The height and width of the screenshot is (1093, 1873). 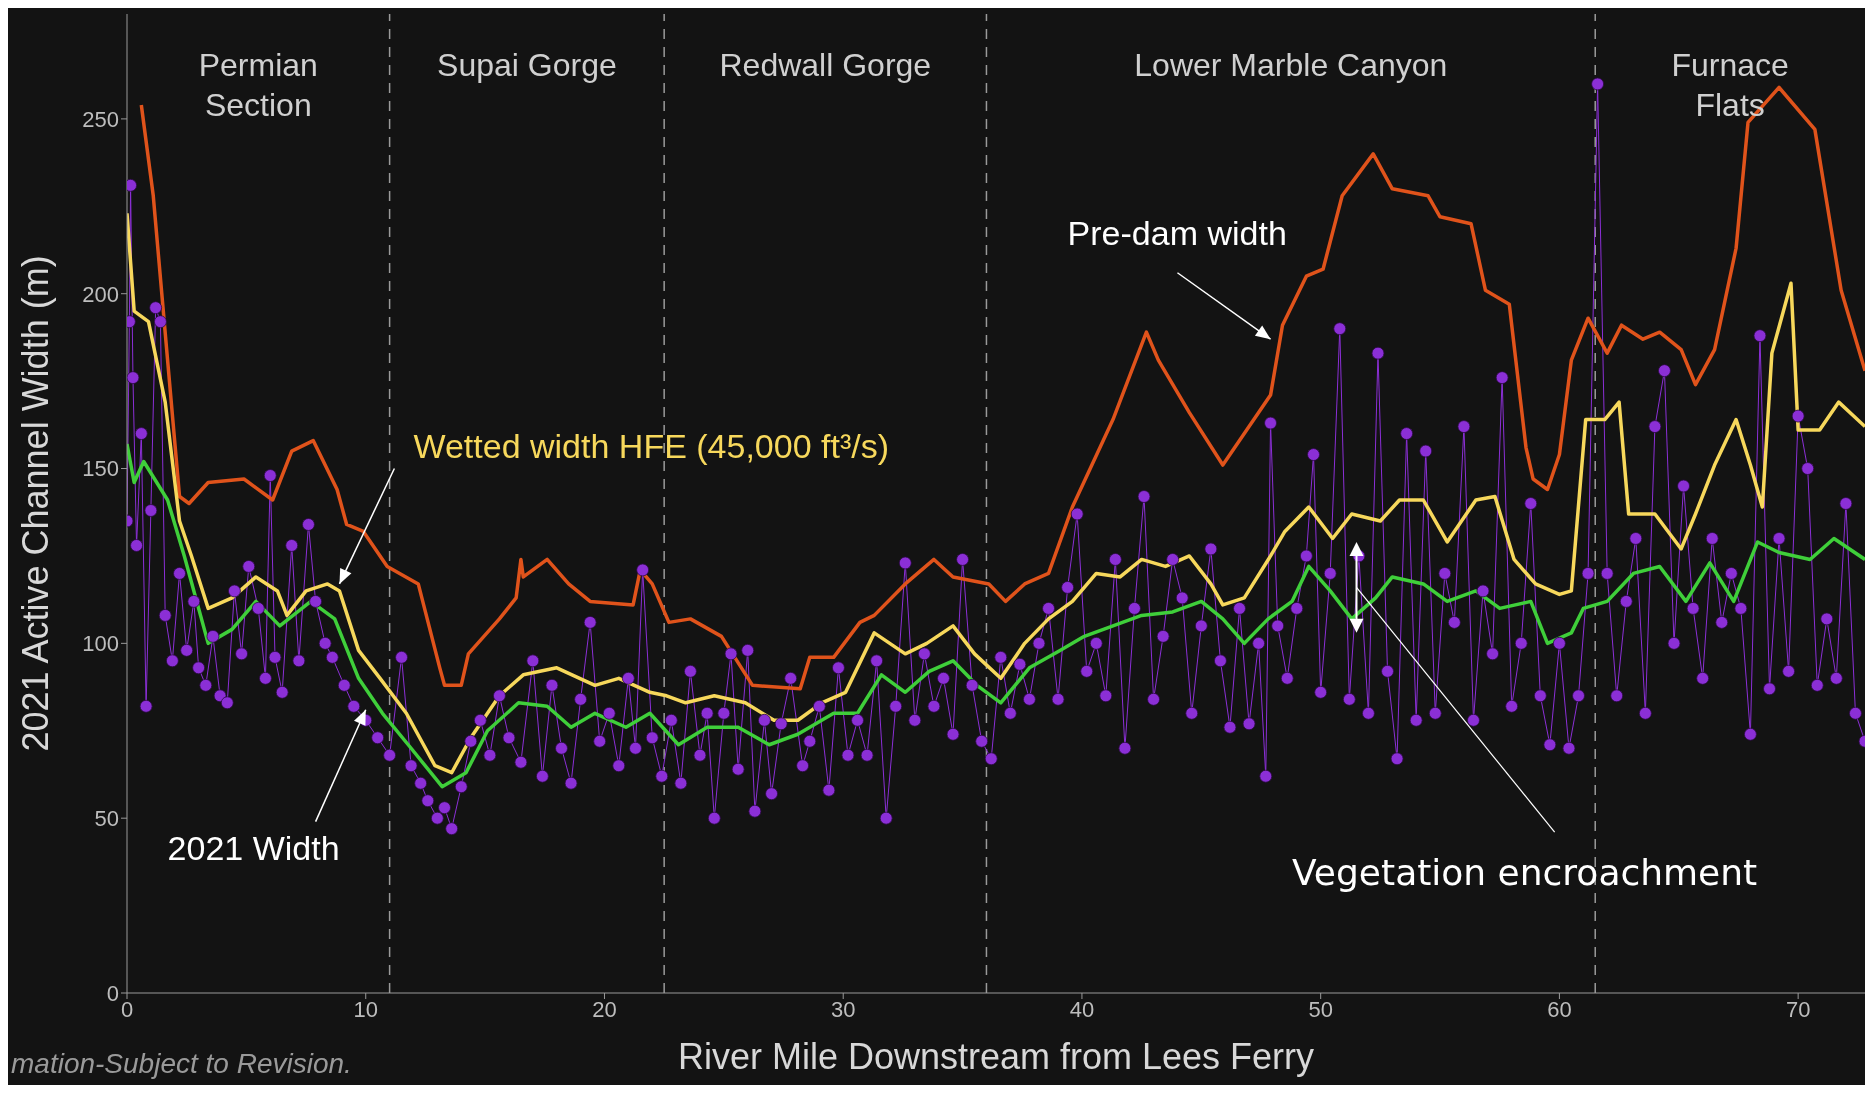 What do you see at coordinates (100, 119) in the screenshot?
I see `y-tick-label: 250` at bounding box center [100, 119].